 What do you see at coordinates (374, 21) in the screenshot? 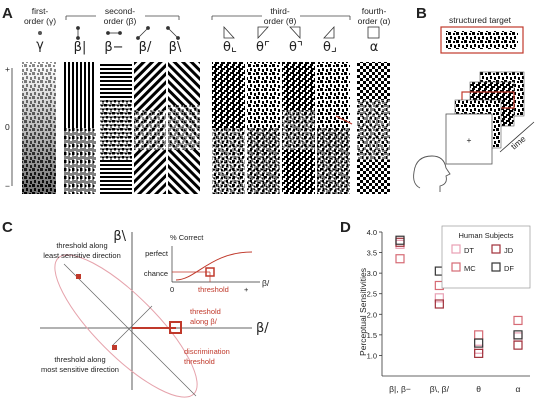
I see `fourth-order-title-2: order (α)` at bounding box center [374, 21].